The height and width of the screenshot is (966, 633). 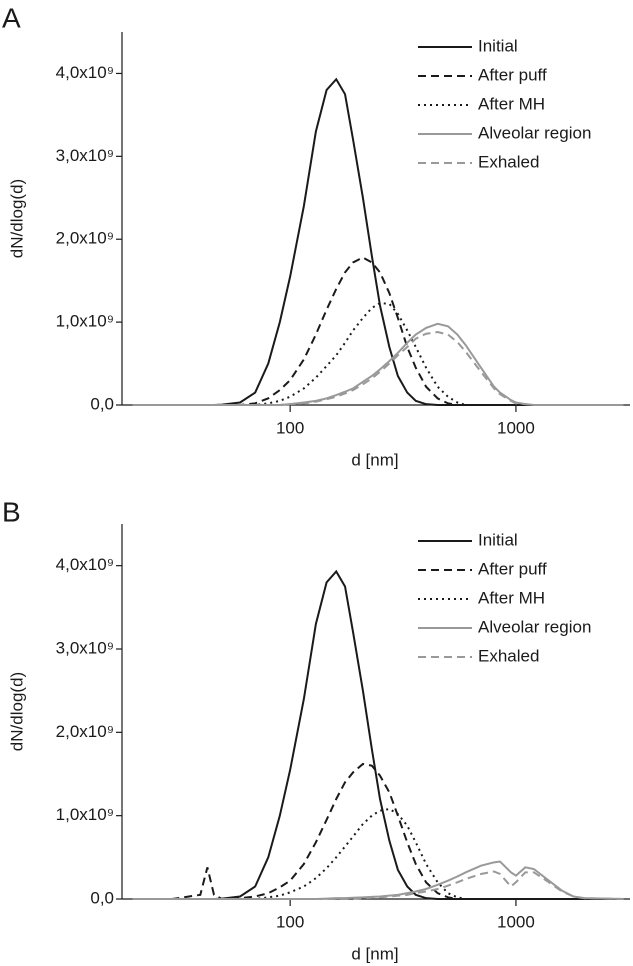 What do you see at coordinates (11, 511) in the screenshot?
I see `panel-label: B` at bounding box center [11, 511].